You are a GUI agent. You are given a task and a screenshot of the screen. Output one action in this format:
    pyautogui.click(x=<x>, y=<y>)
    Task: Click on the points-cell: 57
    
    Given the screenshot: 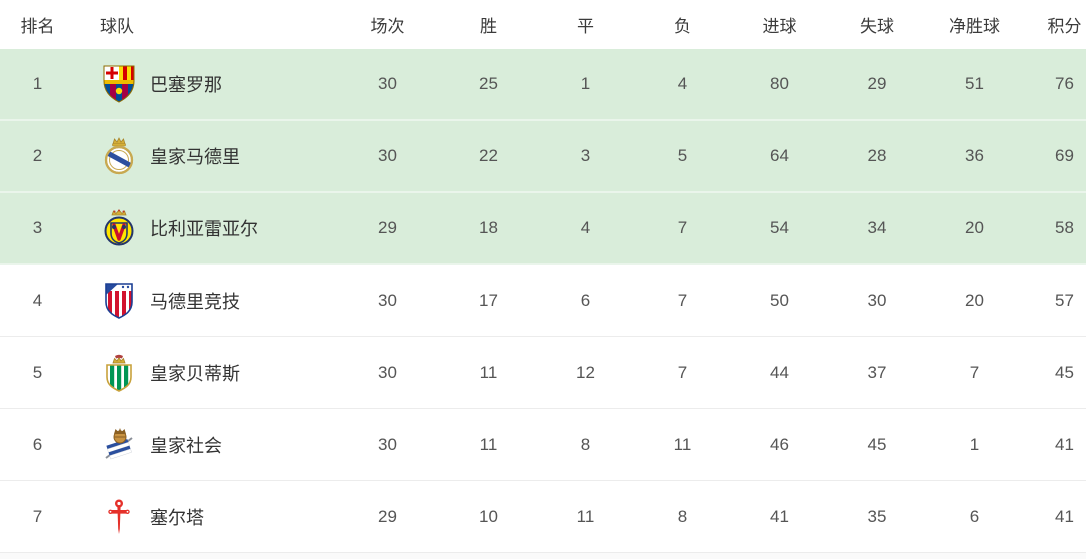 What is the action you would take?
    pyautogui.click(x=1064, y=300)
    